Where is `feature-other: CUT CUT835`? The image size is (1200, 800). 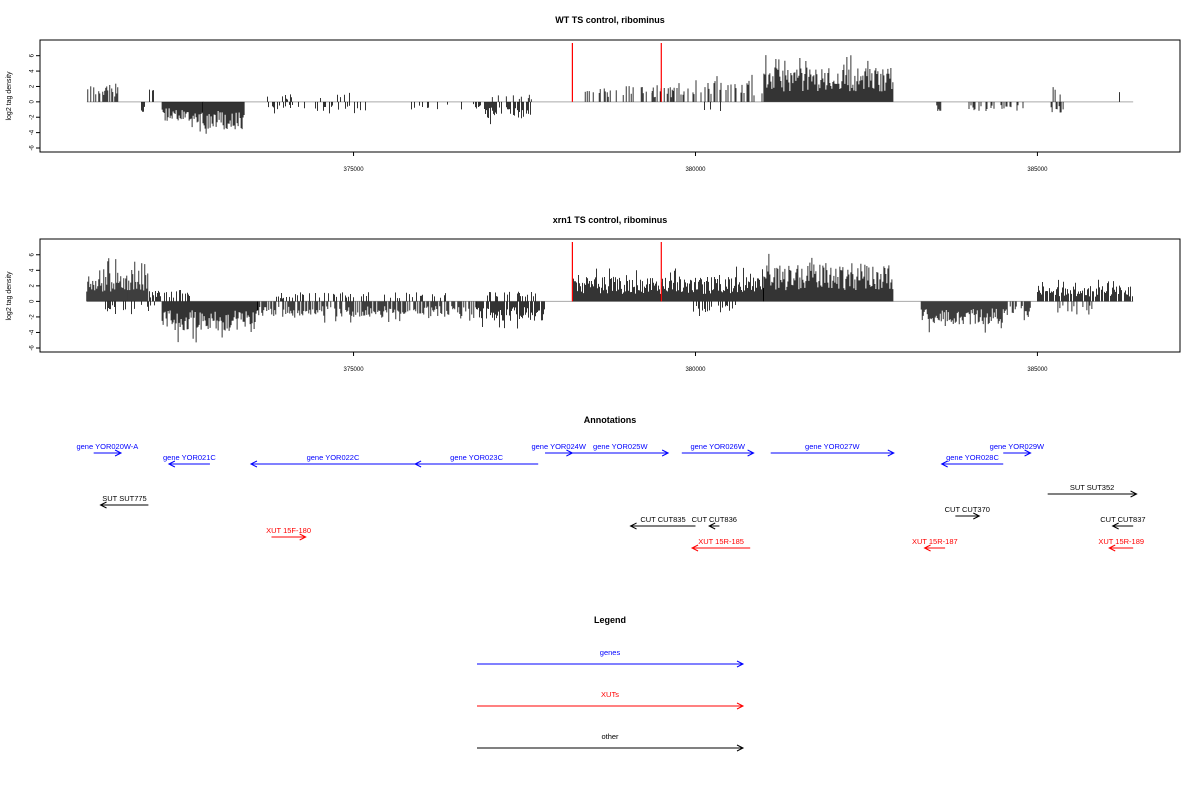
feature-other: CUT CUT835 is located at coordinates (662, 522).